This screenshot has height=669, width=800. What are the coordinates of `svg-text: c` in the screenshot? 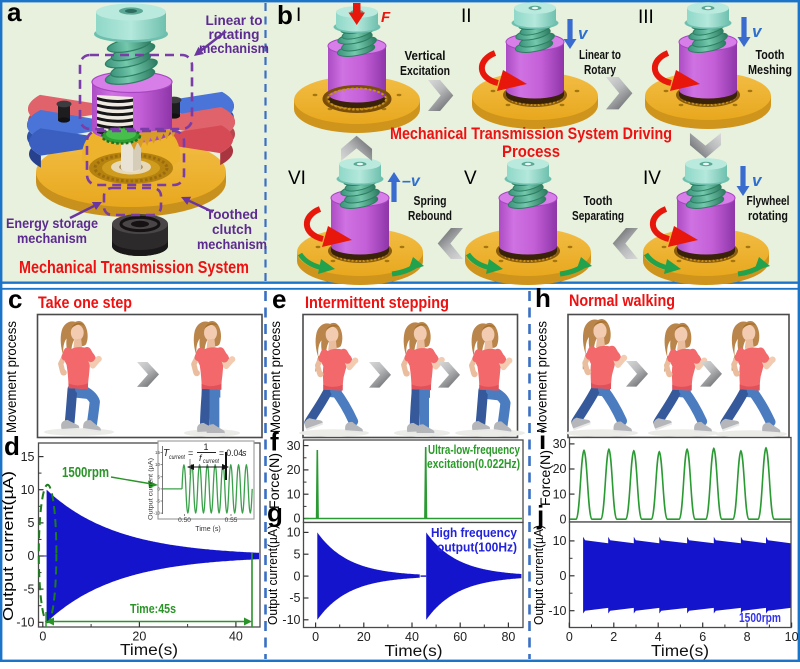 It's located at (15, 299).